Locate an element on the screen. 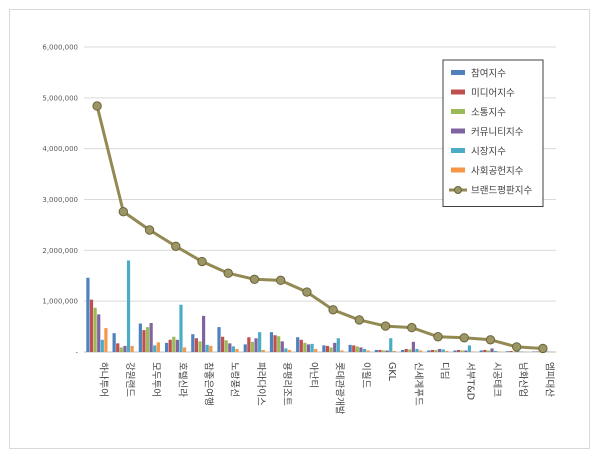 Image resolution: width=600 pixels, height=459 pixels. legend-label: 소통지수 is located at coordinates (488, 113).